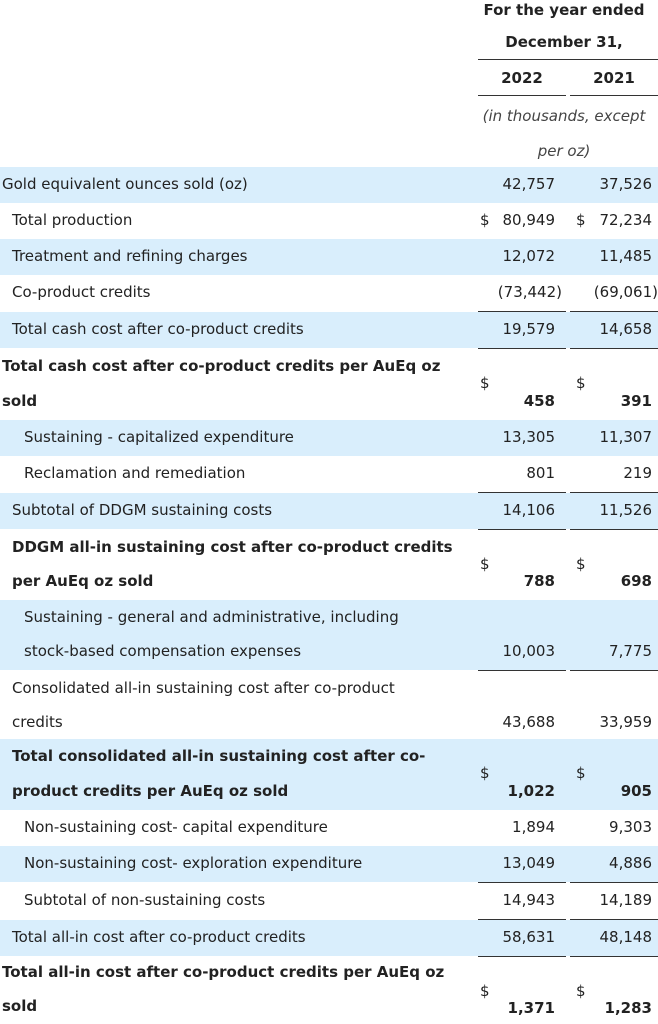 The height and width of the screenshot is (1024, 658). Describe the element at coordinates (636, 581) in the screenshot. I see `value-2021: 698` at that location.